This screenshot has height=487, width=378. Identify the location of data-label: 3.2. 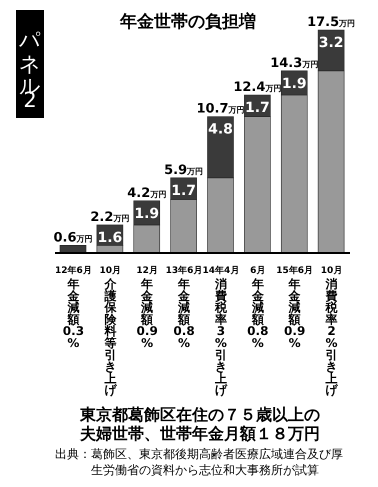
(331, 43).